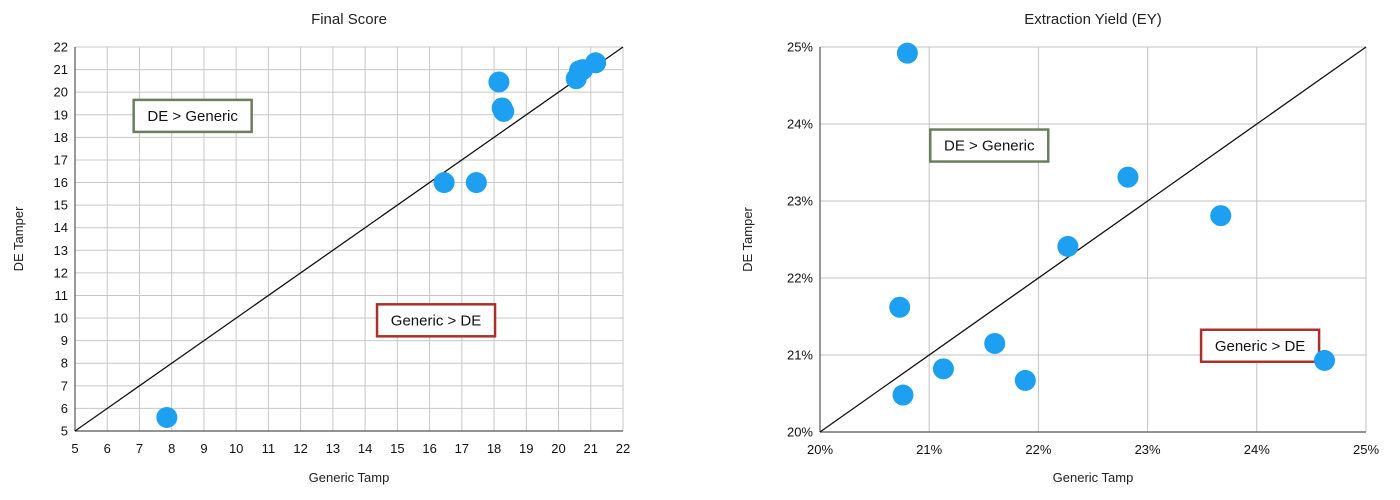 This screenshot has width=1400, height=500. I want to click on y-tick-label: 20%, so click(800, 432).